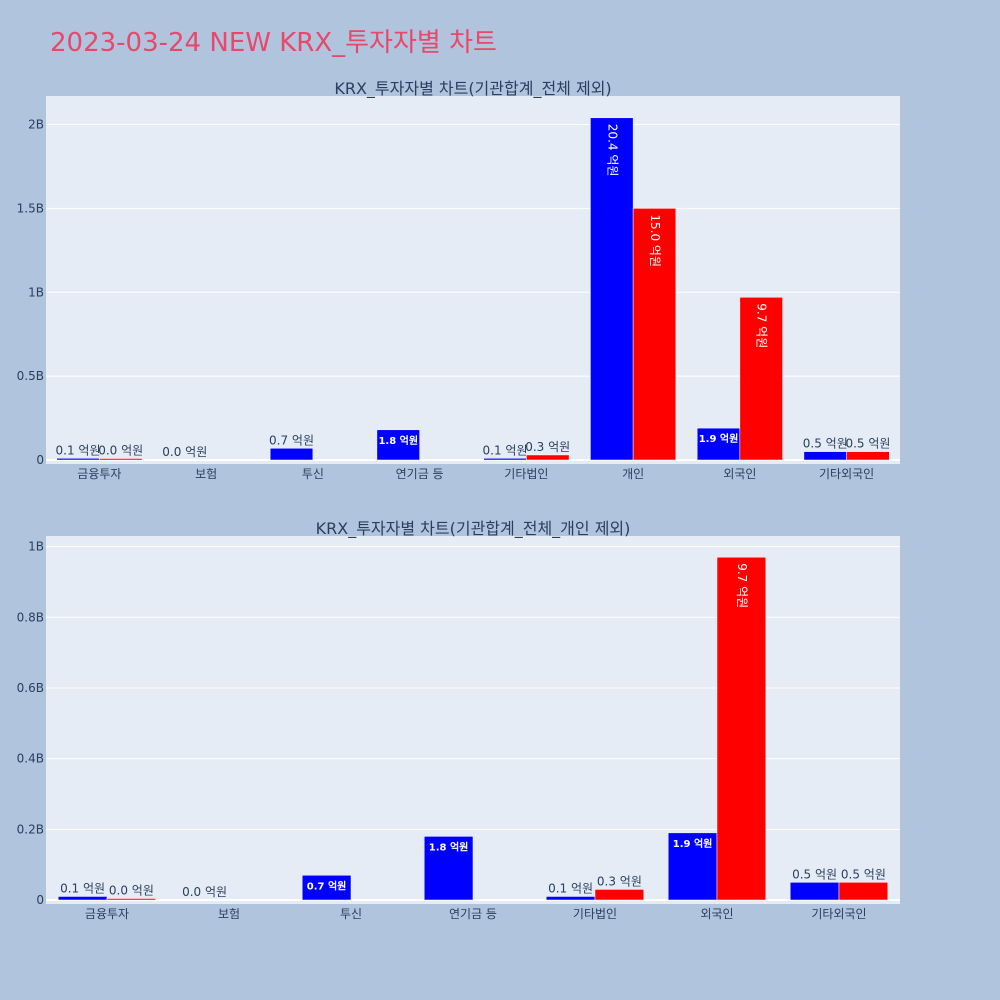 Image resolution: width=1000 pixels, height=1000 pixels. Describe the element at coordinates (472, 89) in the screenshot. I see `chart-title: KRX_투자자별 차트(기관합계_전체 제외)` at that location.